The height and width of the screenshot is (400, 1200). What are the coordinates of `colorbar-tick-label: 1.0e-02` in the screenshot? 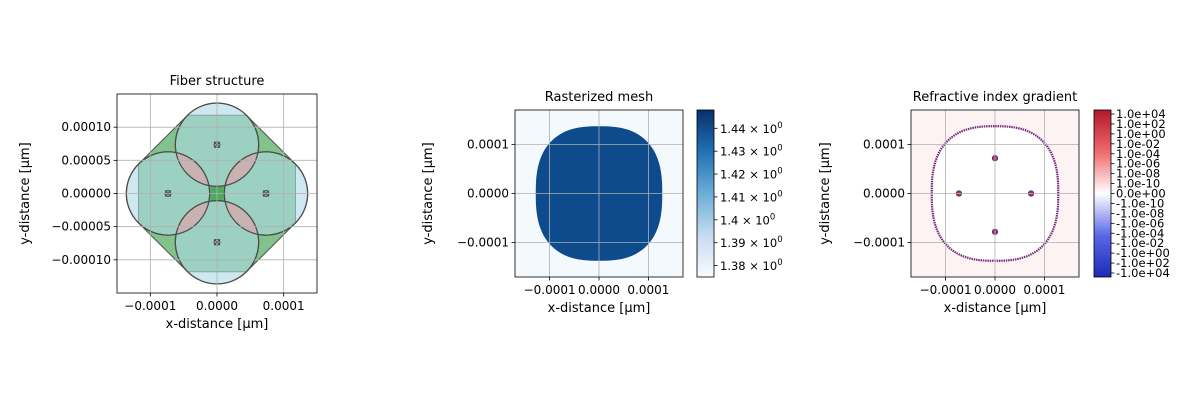 It's located at (1138, 144).